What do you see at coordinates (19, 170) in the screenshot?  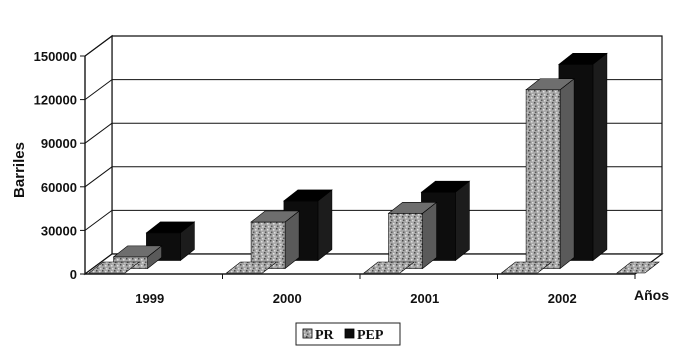 I see `y-axis-label: Barriles` at bounding box center [19, 170].